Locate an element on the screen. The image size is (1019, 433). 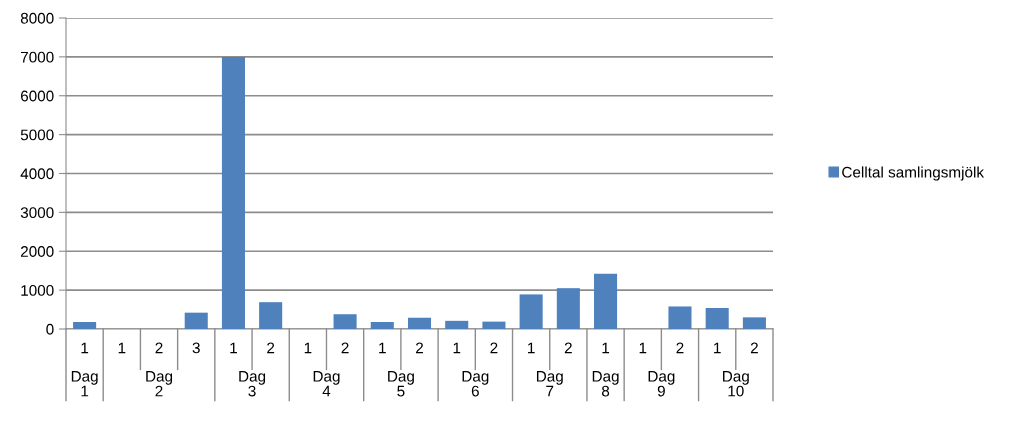
text: Dag 10 is located at coordinates (736, 384).